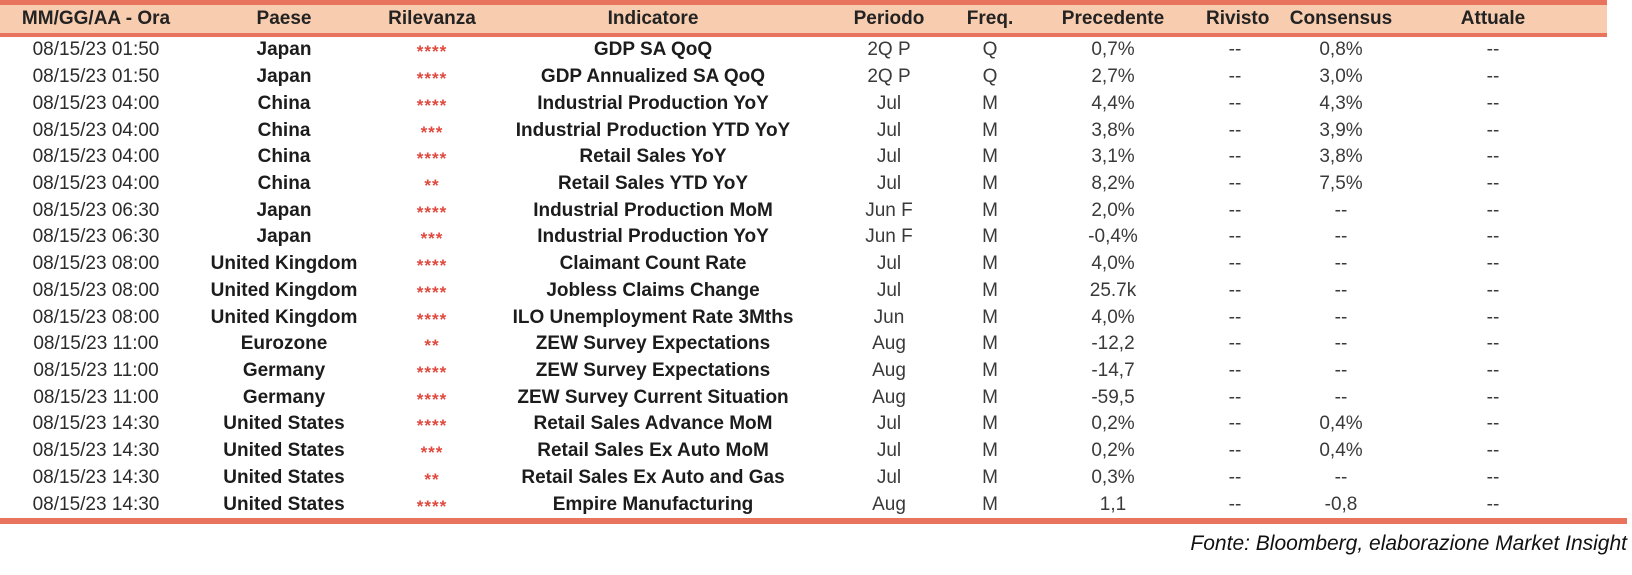  What do you see at coordinates (1341, 130) in the screenshot?
I see `consensus-cell: 3,9%` at bounding box center [1341, 130].